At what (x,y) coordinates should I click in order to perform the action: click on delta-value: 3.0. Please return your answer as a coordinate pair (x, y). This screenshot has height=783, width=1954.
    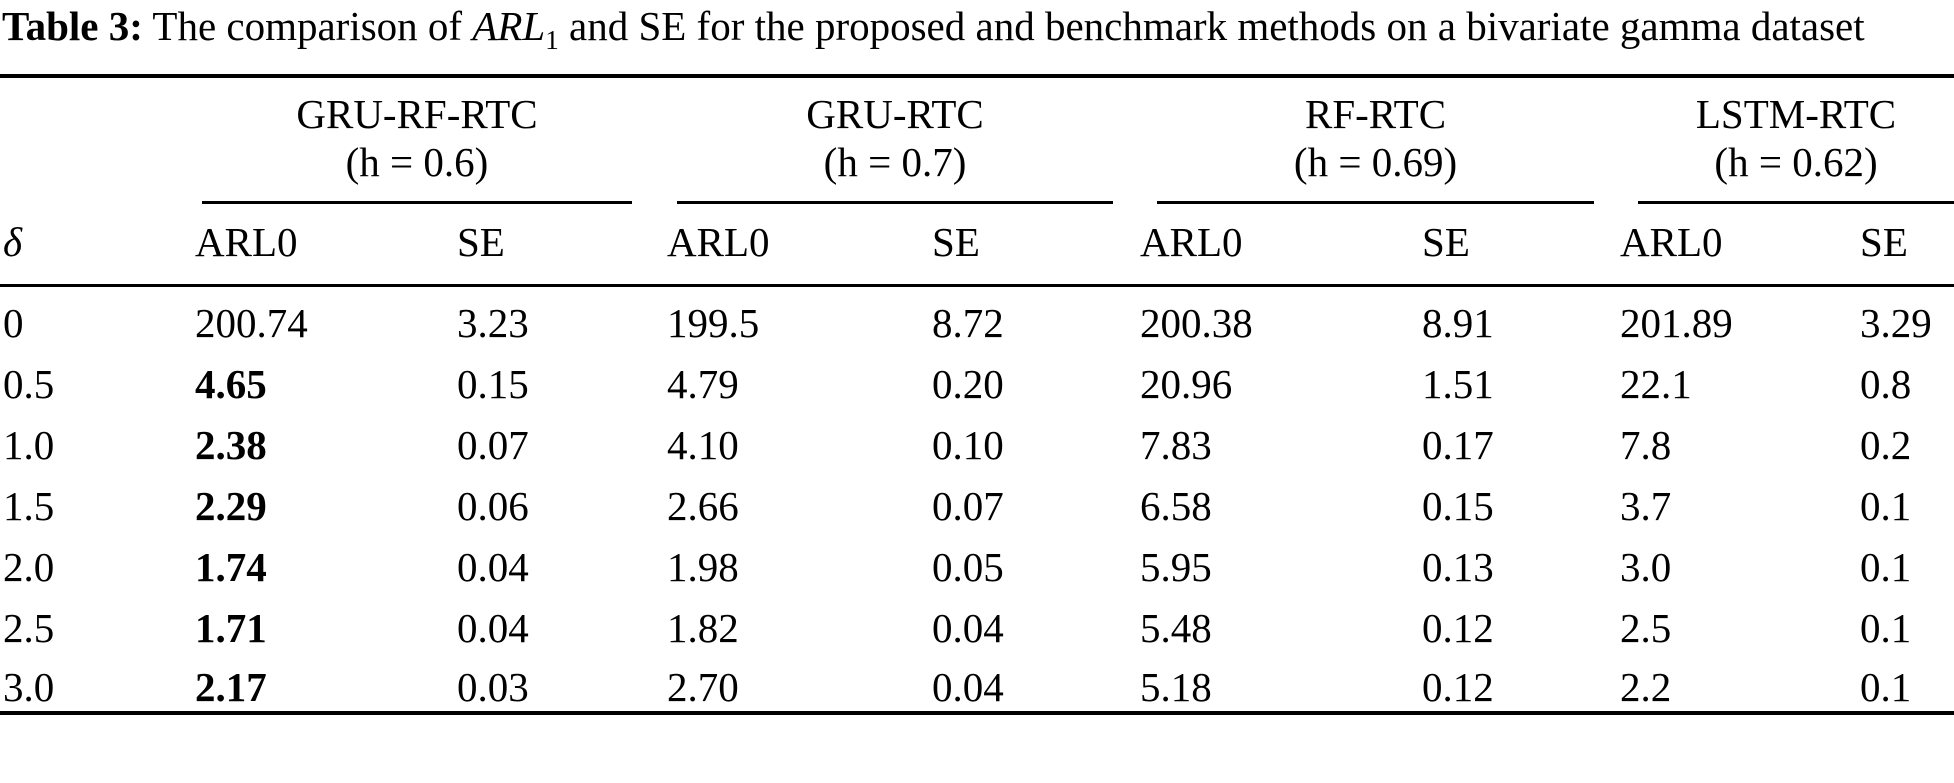
    Looking at the image, I should click on (29, 686).